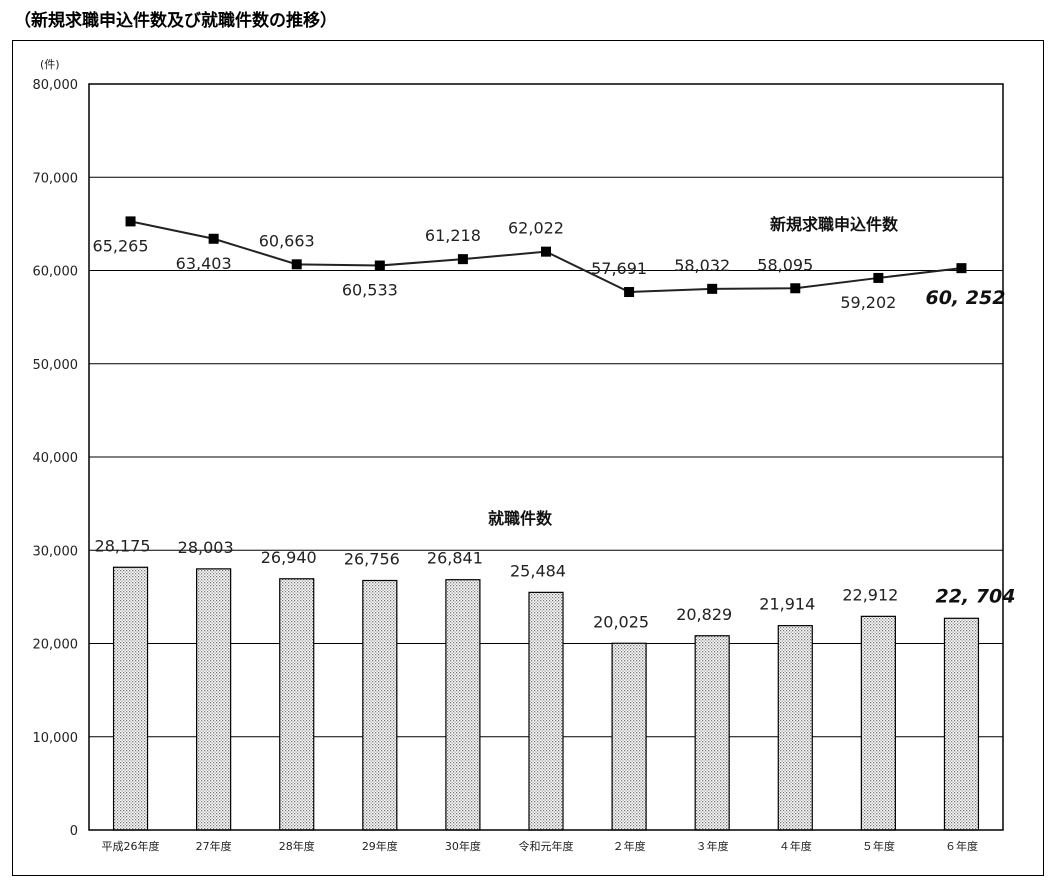 This screenshot has height=888, width=1054. What do you see at coordinates (834, 224) in the screenshot?
I see `line-series-label: 新規求職申込件数` at bounding box center [834, 224].